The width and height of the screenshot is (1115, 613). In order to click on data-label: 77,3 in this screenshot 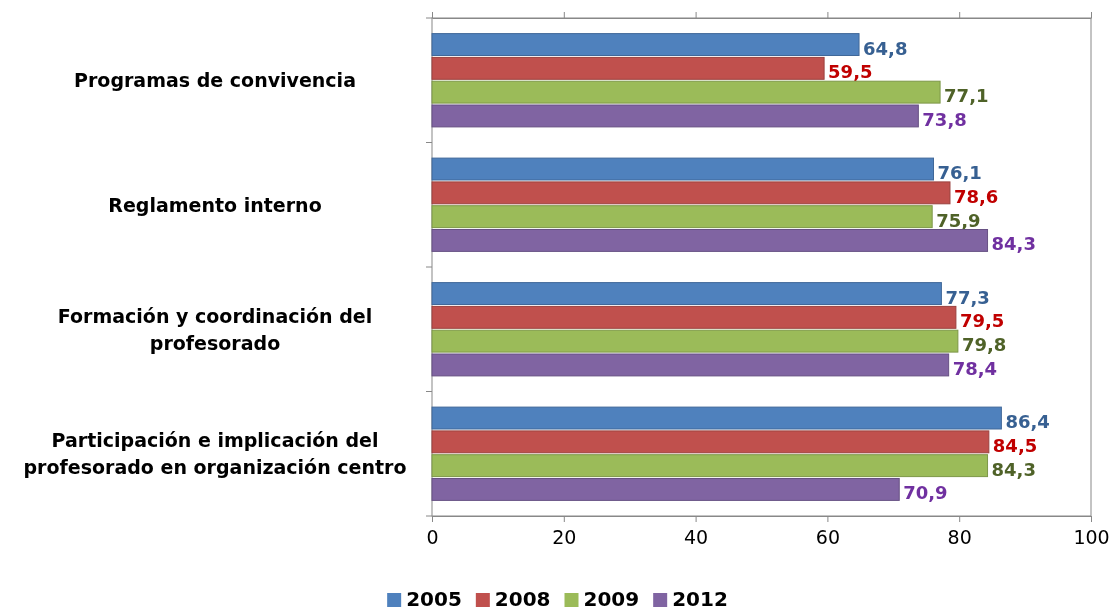, I will do `click(967, 297)`.